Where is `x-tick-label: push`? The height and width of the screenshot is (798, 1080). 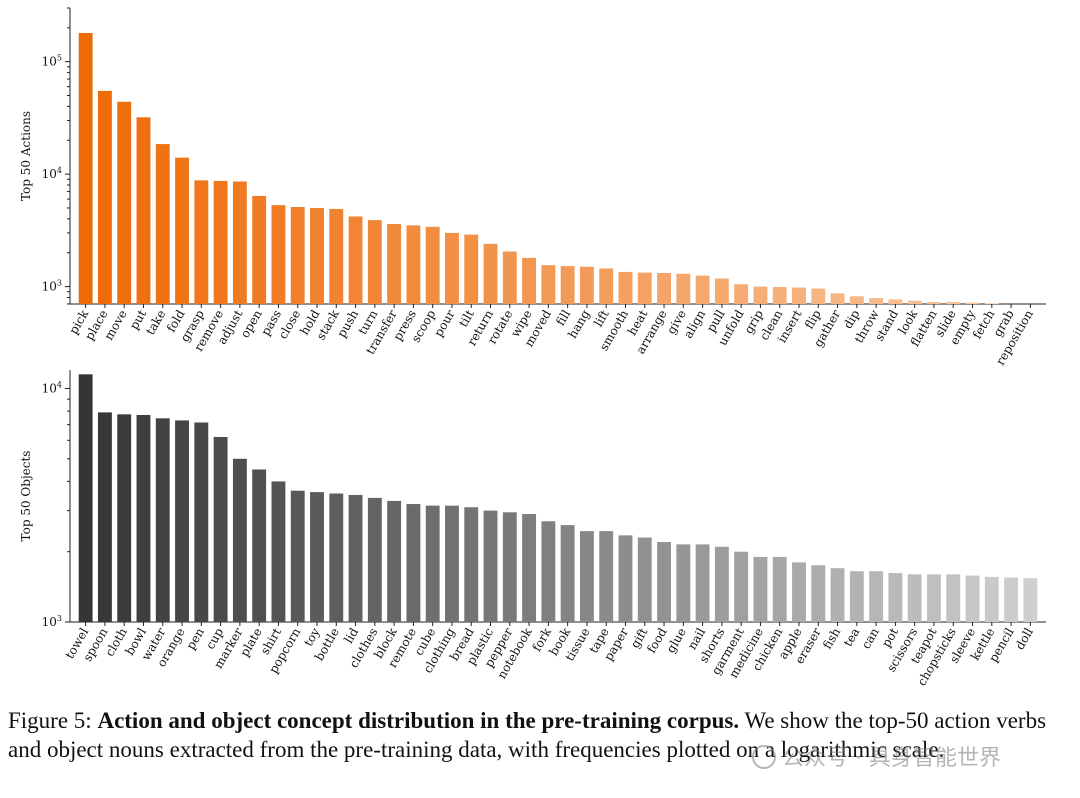
x-tick-label: push is located at coordinates (347, 323).